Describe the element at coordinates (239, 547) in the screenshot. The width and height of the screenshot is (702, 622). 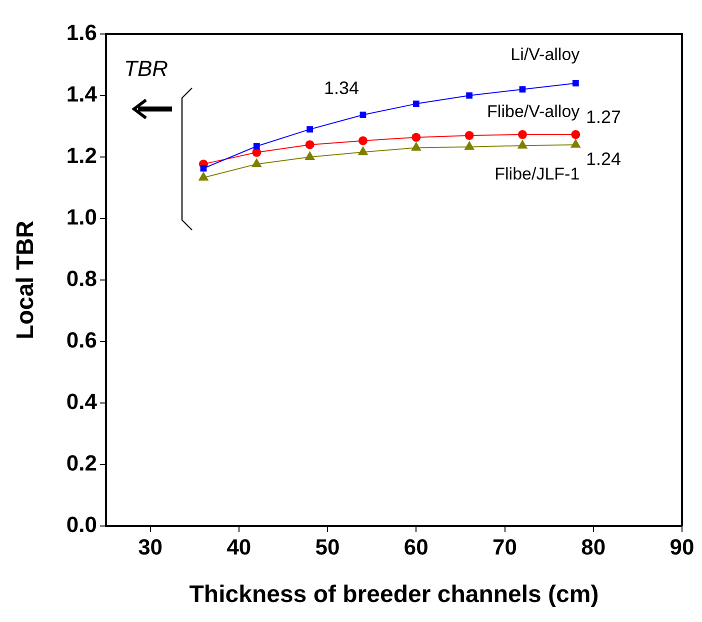
I see `x-tick-label: 40` at that location.